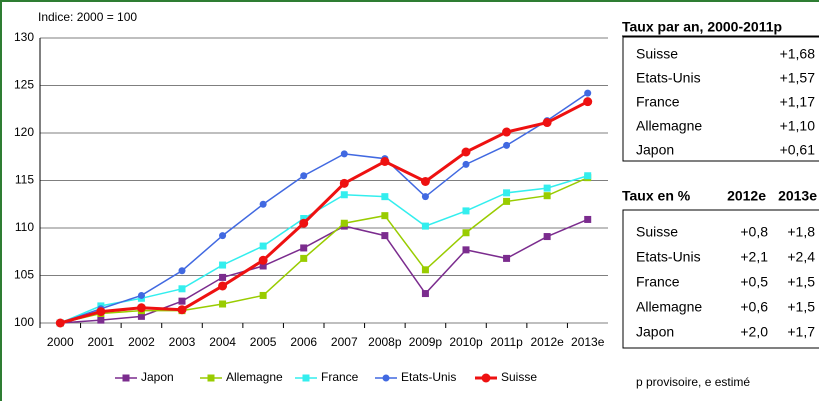 The image size is (819, 401). What do you see at coordinates (426, 342) in the screenshot?
I see `x-tick-label: 2009p` at bounding box center [426, 342].